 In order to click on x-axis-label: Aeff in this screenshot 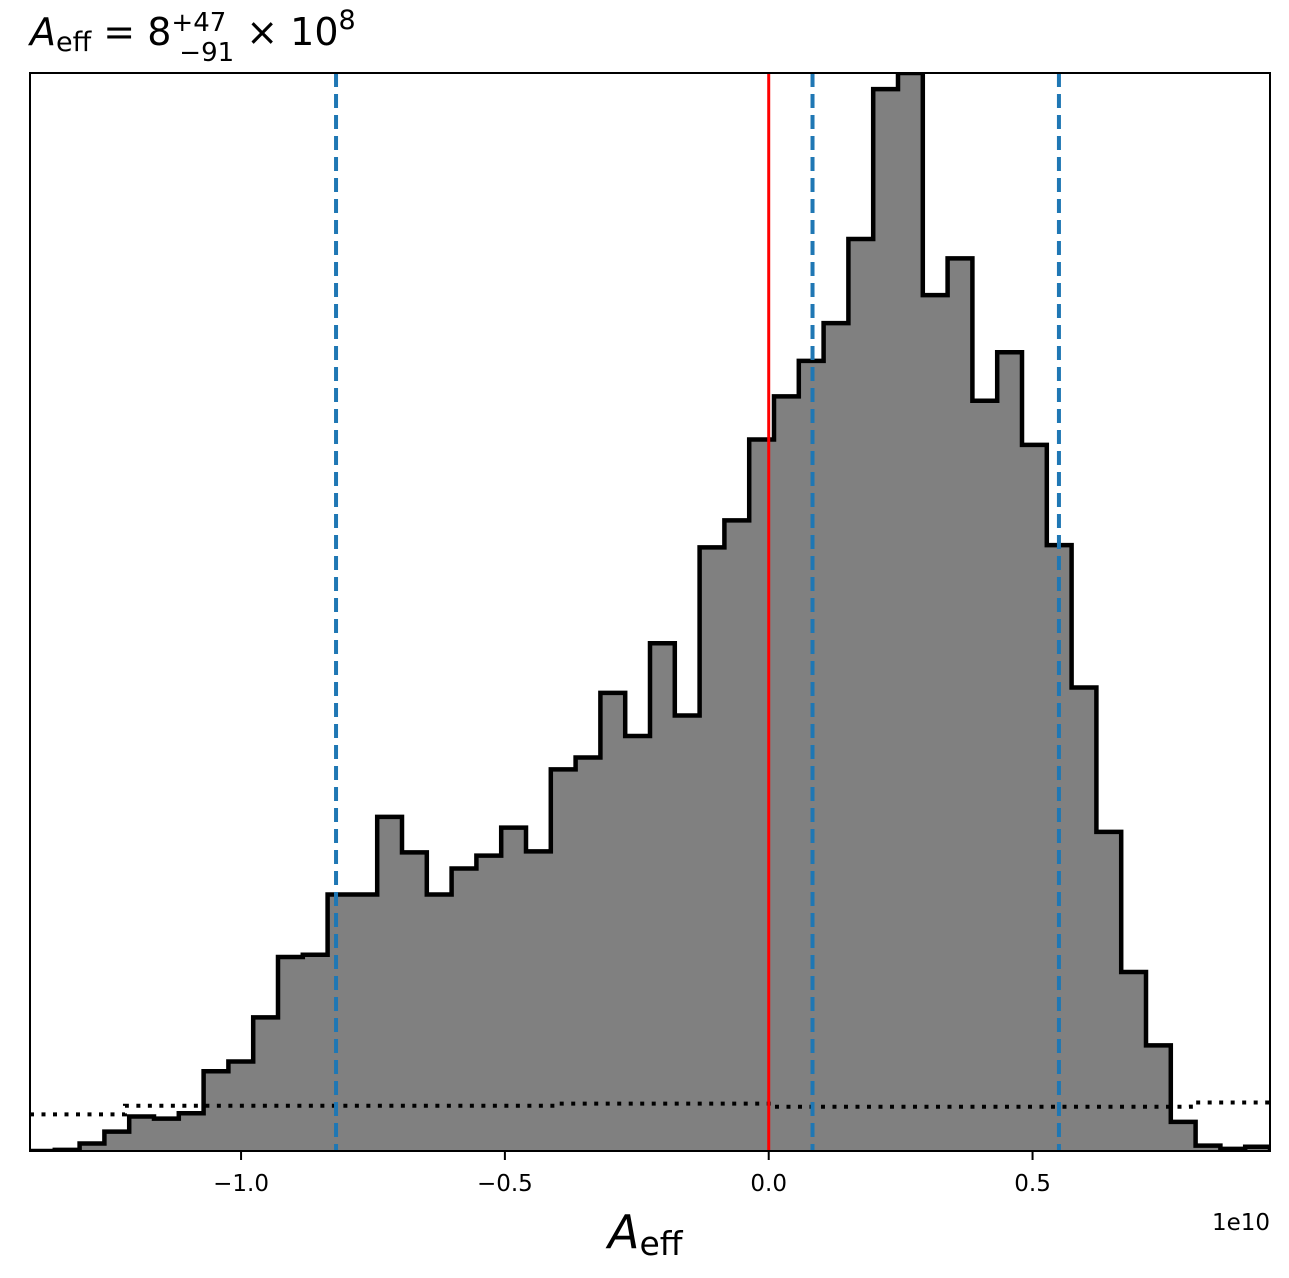, I will do `click(644, 1234)`.